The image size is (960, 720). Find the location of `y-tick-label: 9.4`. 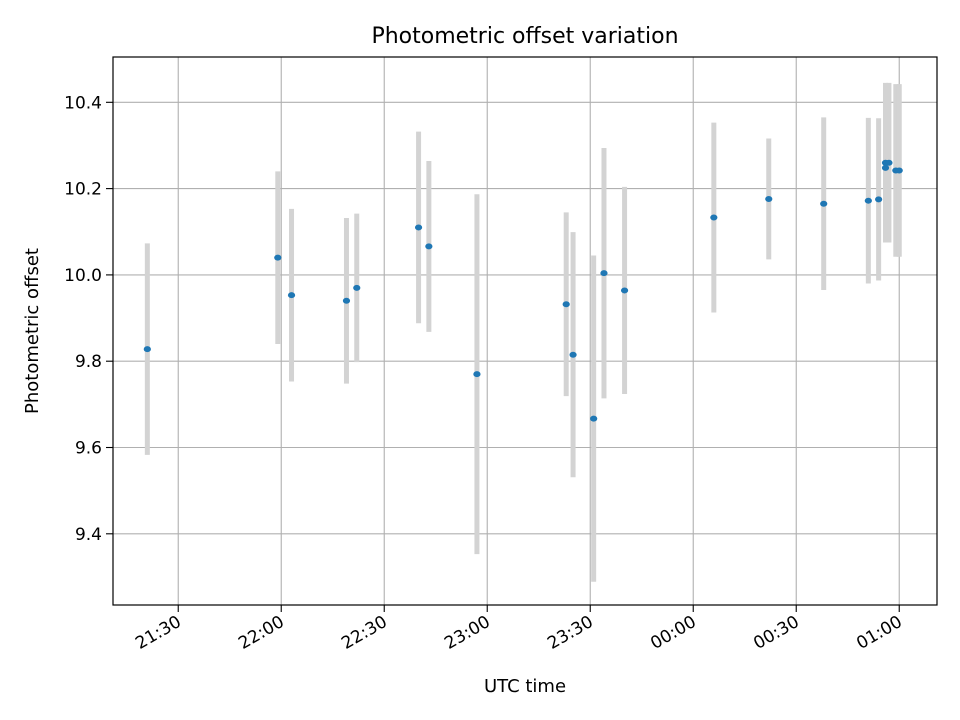

y-tick-label: 9.4 is located at coordinates (88, 535).